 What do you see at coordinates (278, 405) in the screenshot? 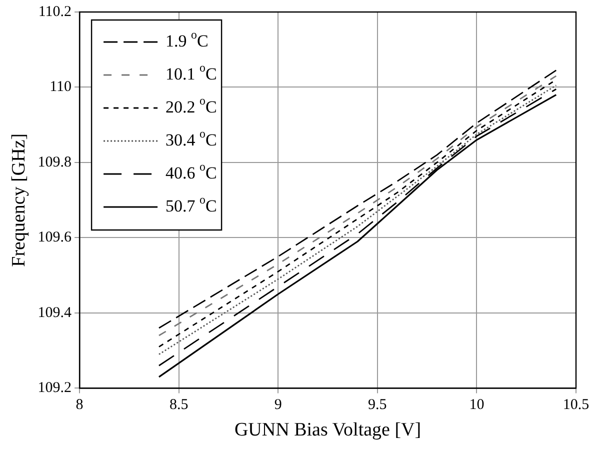
I see `x-tick-label: 9` at bounding box center [278, 405].